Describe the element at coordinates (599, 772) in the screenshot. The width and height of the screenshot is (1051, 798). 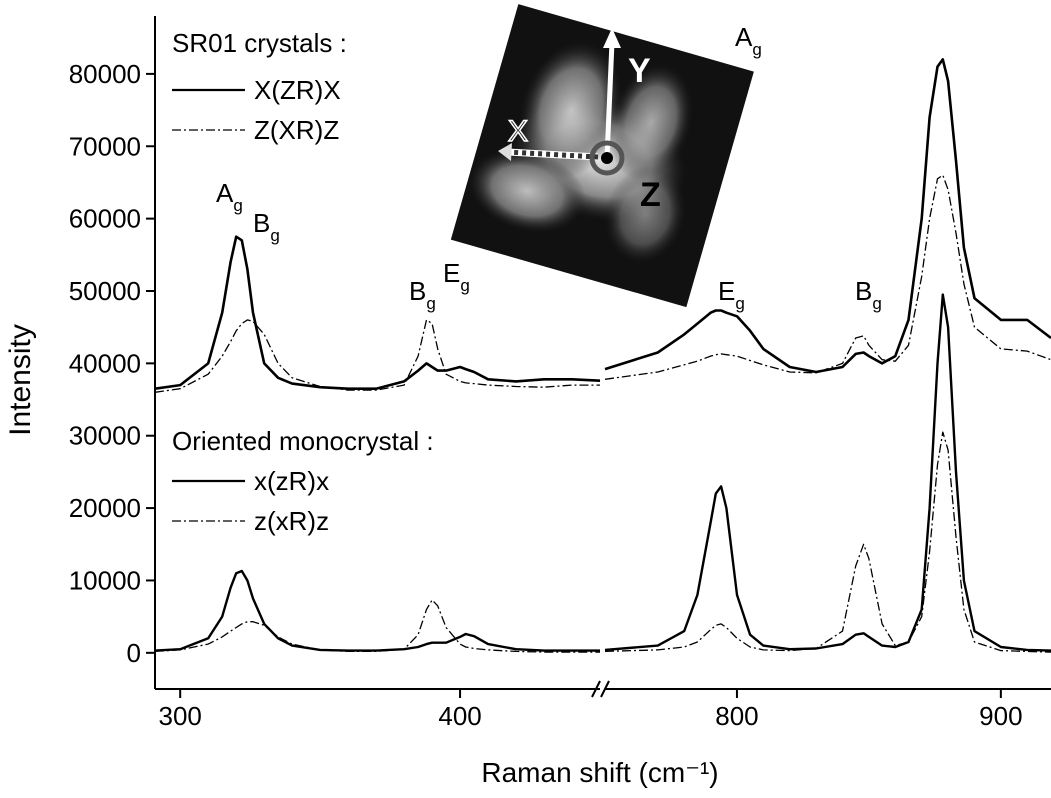
I see `x-axis-label: Raman shift (cm⁻¹)` at that location.